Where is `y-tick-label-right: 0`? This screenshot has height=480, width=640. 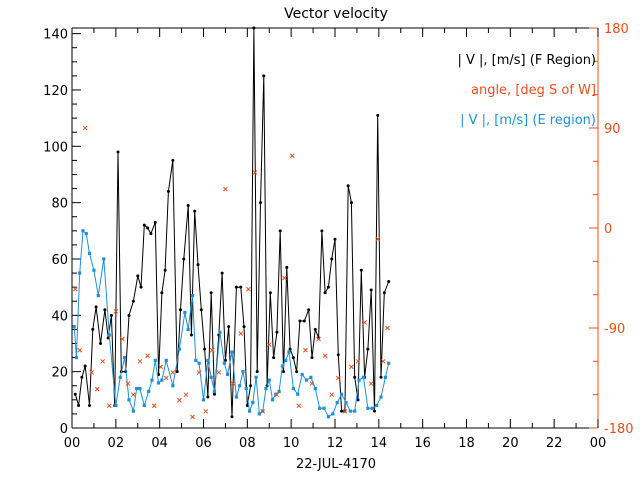
y-tick-label-right: 0 is located at coordinates (608, 229).